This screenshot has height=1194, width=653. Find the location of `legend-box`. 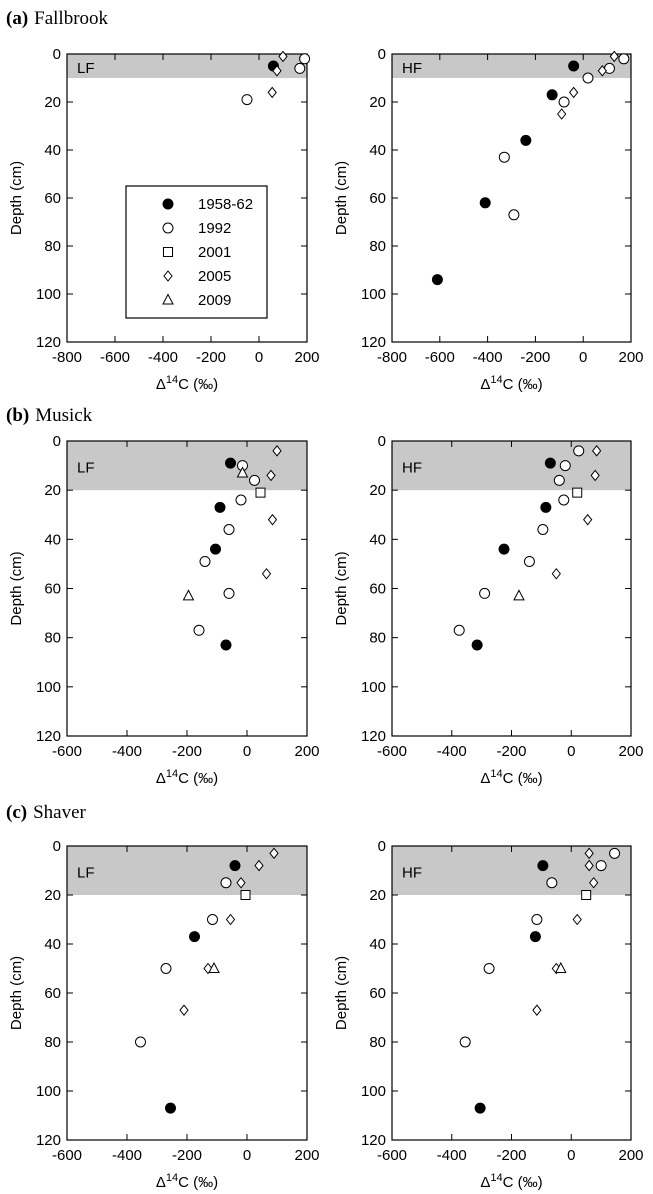

legend-box is located at coordinates (196, 252).